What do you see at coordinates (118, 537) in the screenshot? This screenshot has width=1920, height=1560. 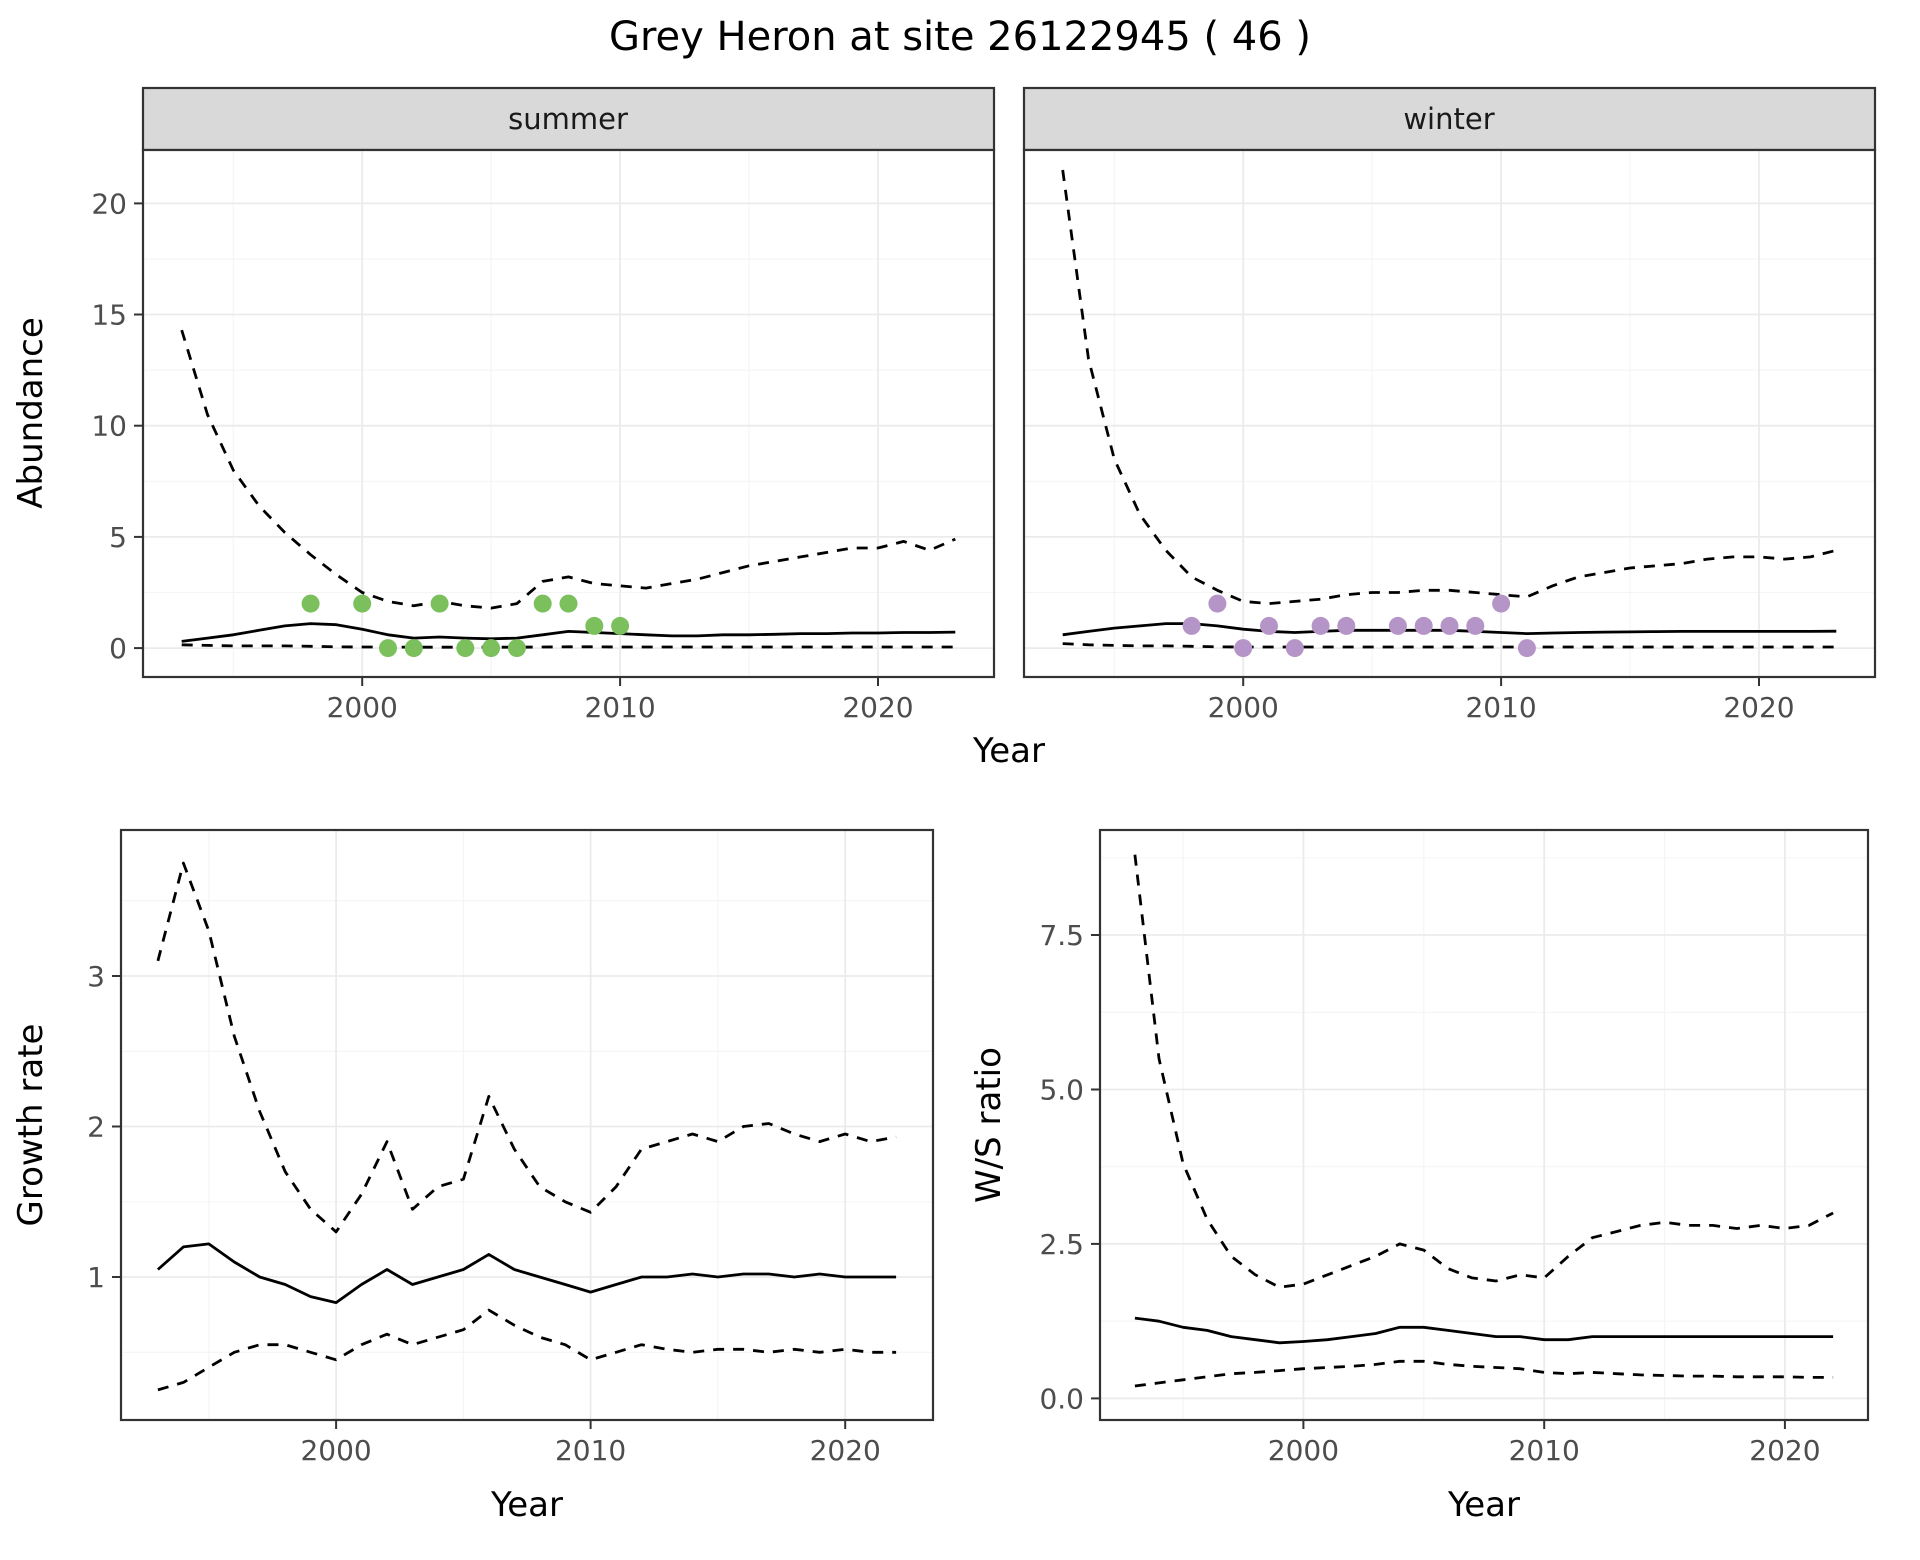 I see `y-tick-label: 5` at bounding box center [118, 537].